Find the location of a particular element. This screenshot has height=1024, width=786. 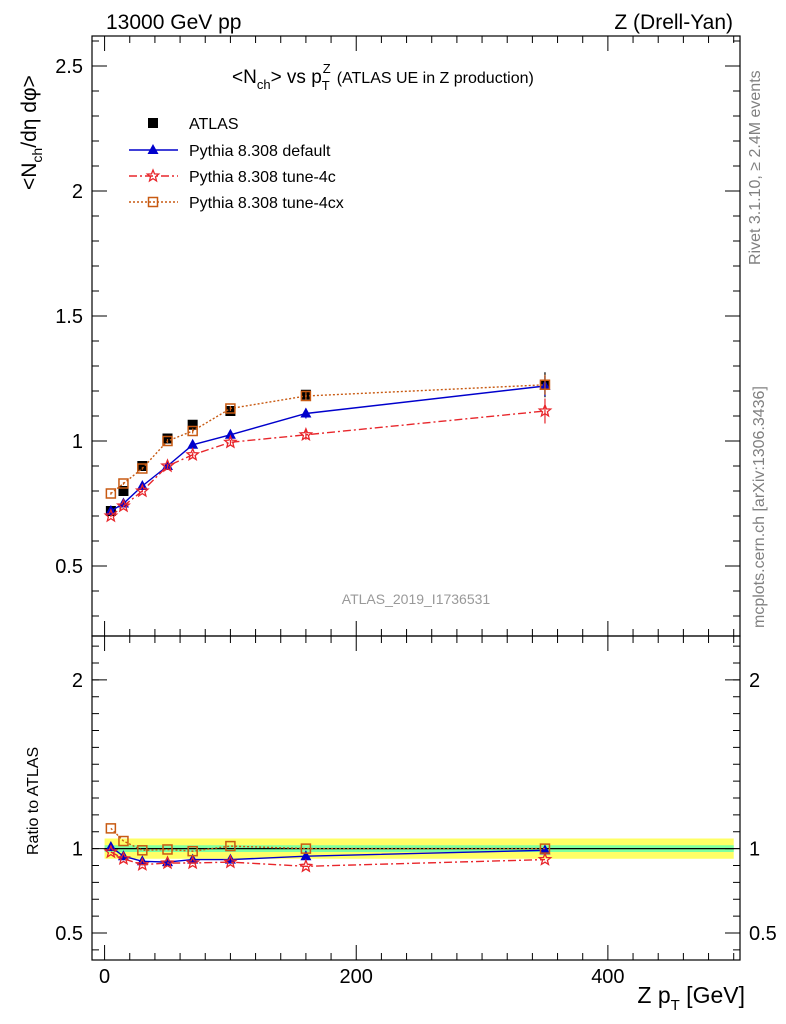

legend-label: Pythia 8.308 default is located at coordinates (260, 151).